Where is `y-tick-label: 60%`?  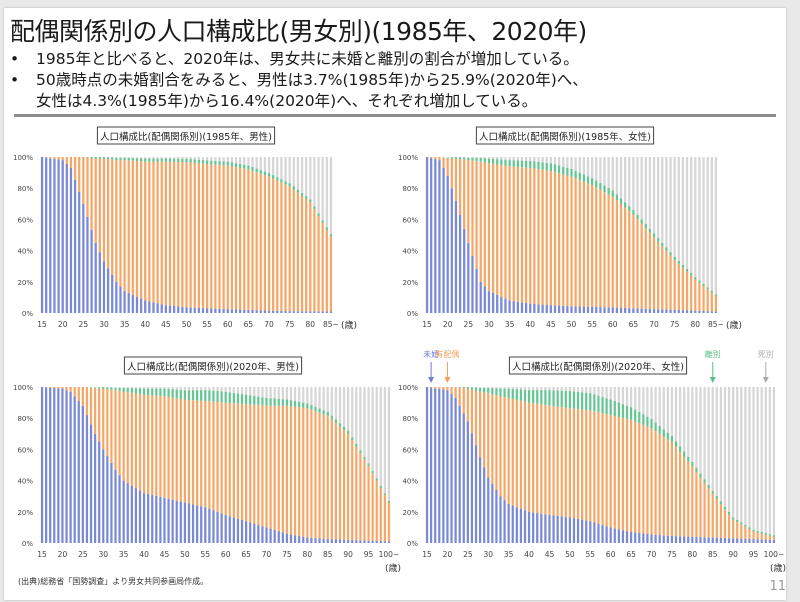 y-tick-label: 60% is located at coordinates (410, 450).